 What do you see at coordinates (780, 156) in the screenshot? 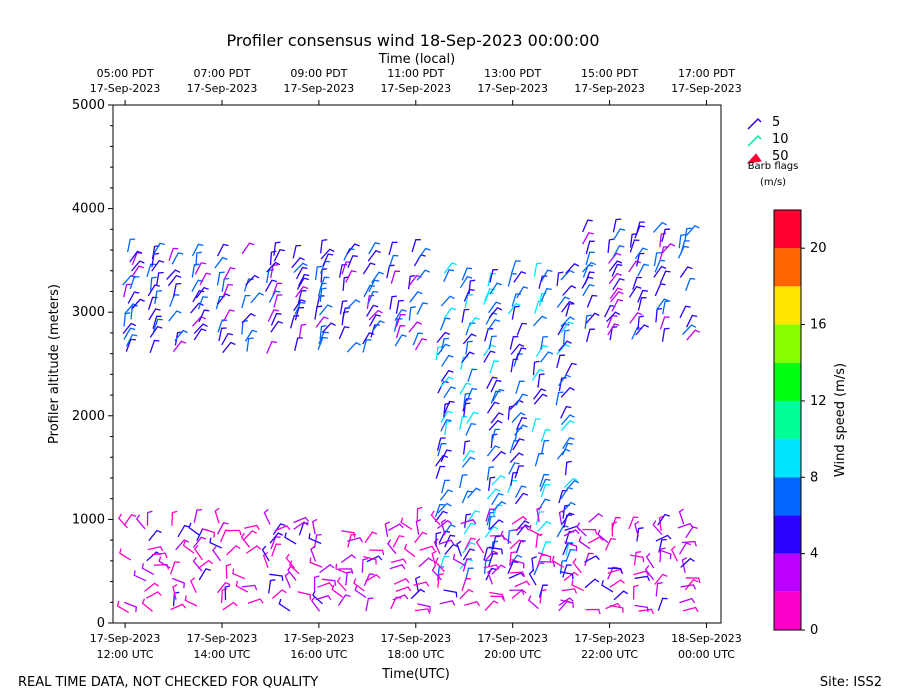
I see `barb-legend-label: 50` at bounding box center [780, 156].